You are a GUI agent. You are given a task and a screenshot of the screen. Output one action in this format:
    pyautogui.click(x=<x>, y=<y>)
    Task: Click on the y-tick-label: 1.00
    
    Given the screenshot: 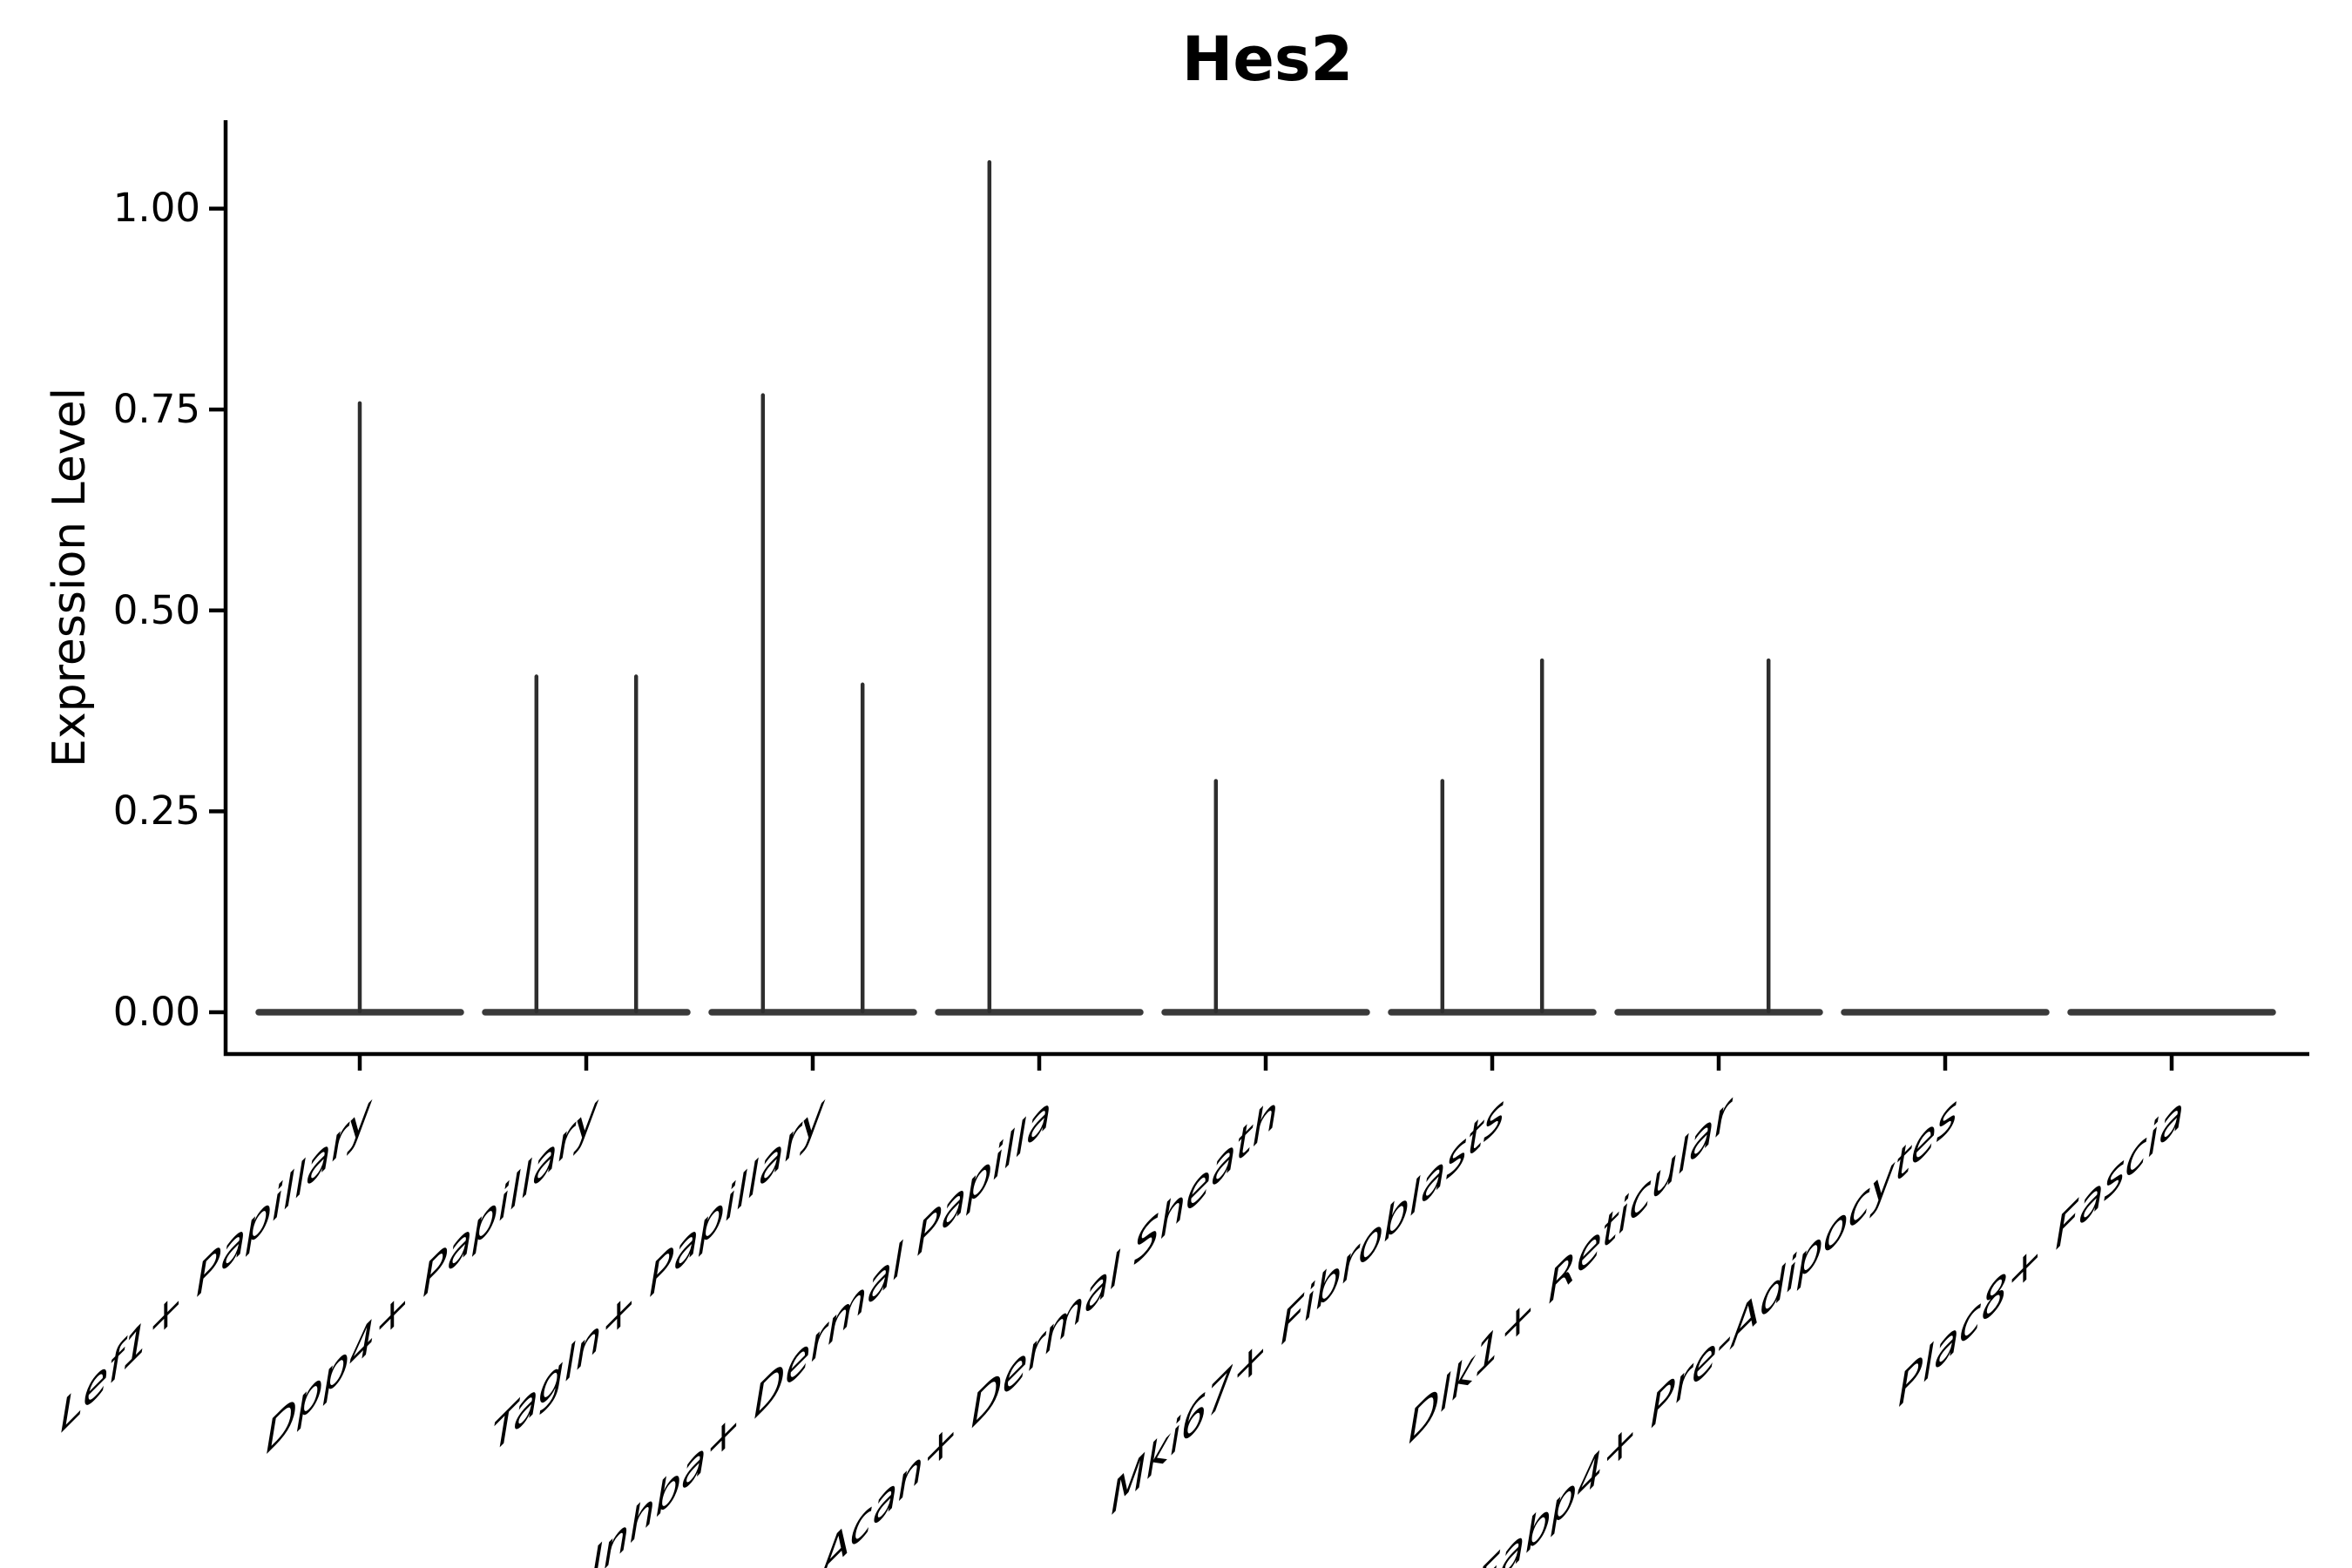 What is the action you would take?
    pyautogui.click(x=156, y=209)
    